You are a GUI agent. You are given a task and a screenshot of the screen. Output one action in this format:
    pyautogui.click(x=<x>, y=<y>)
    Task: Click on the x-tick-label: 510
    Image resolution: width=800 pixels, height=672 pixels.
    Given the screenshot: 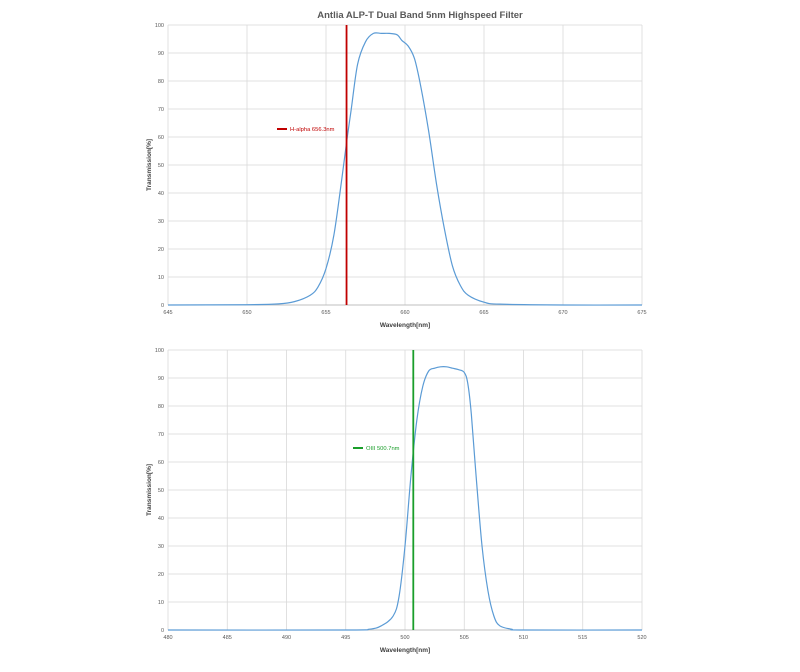 What is the action you would take?
    pyautogui.click(x=523, y=638)
    